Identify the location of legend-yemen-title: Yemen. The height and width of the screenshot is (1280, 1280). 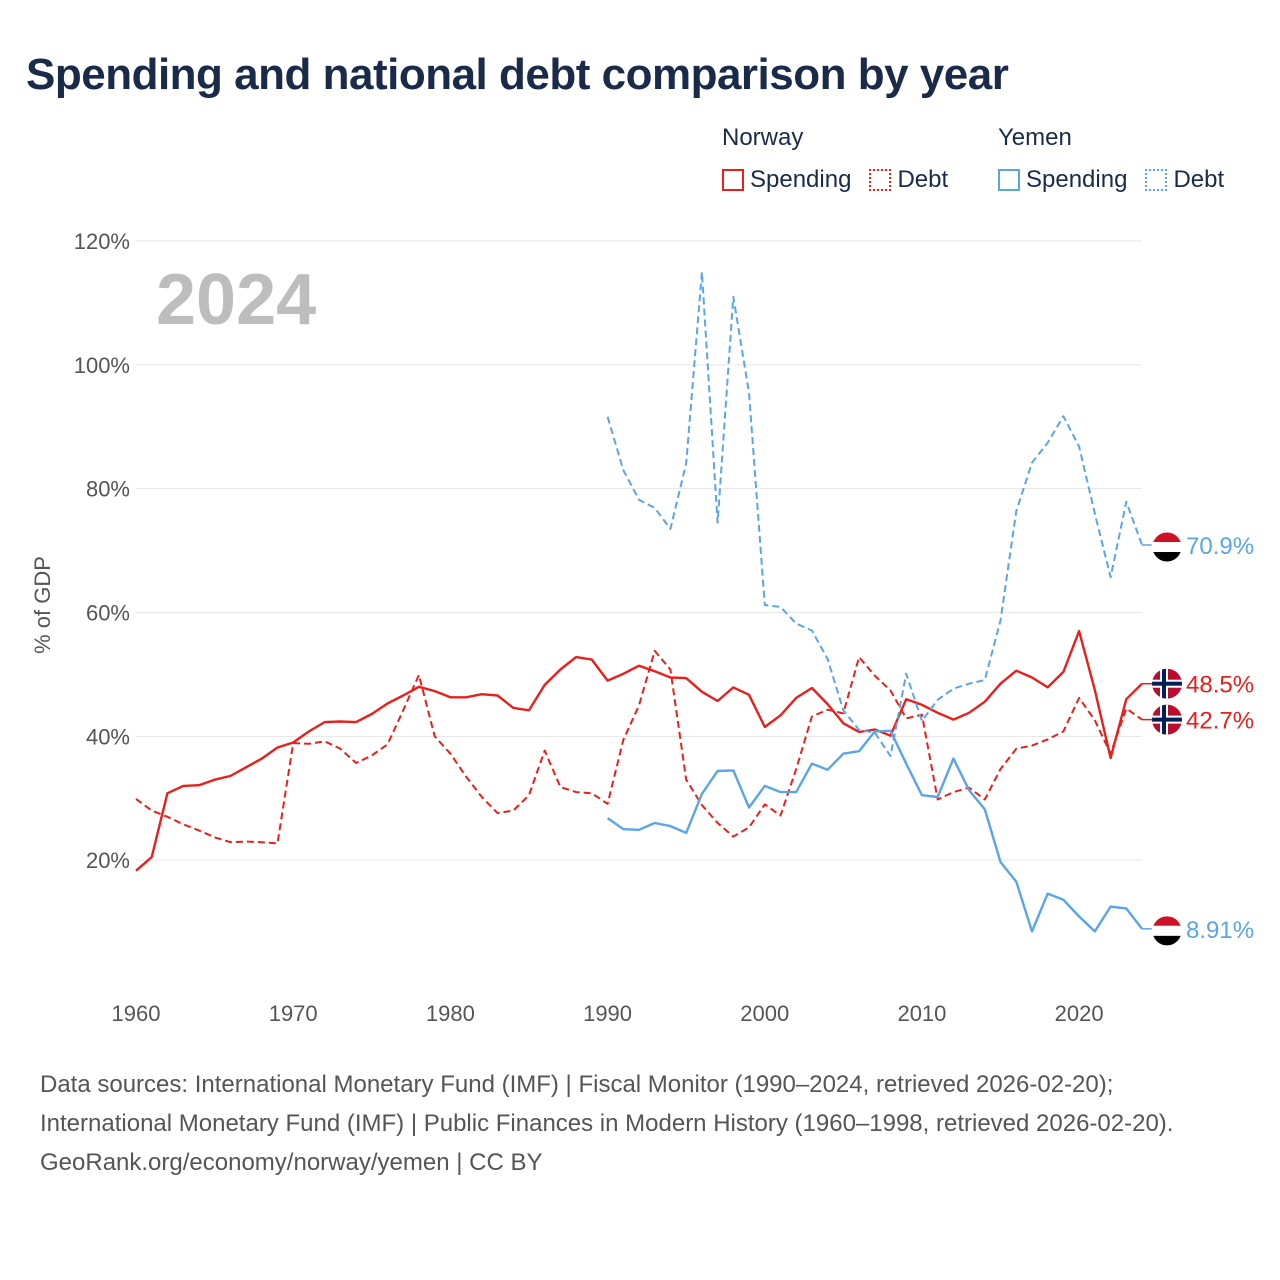
(1035, 137).